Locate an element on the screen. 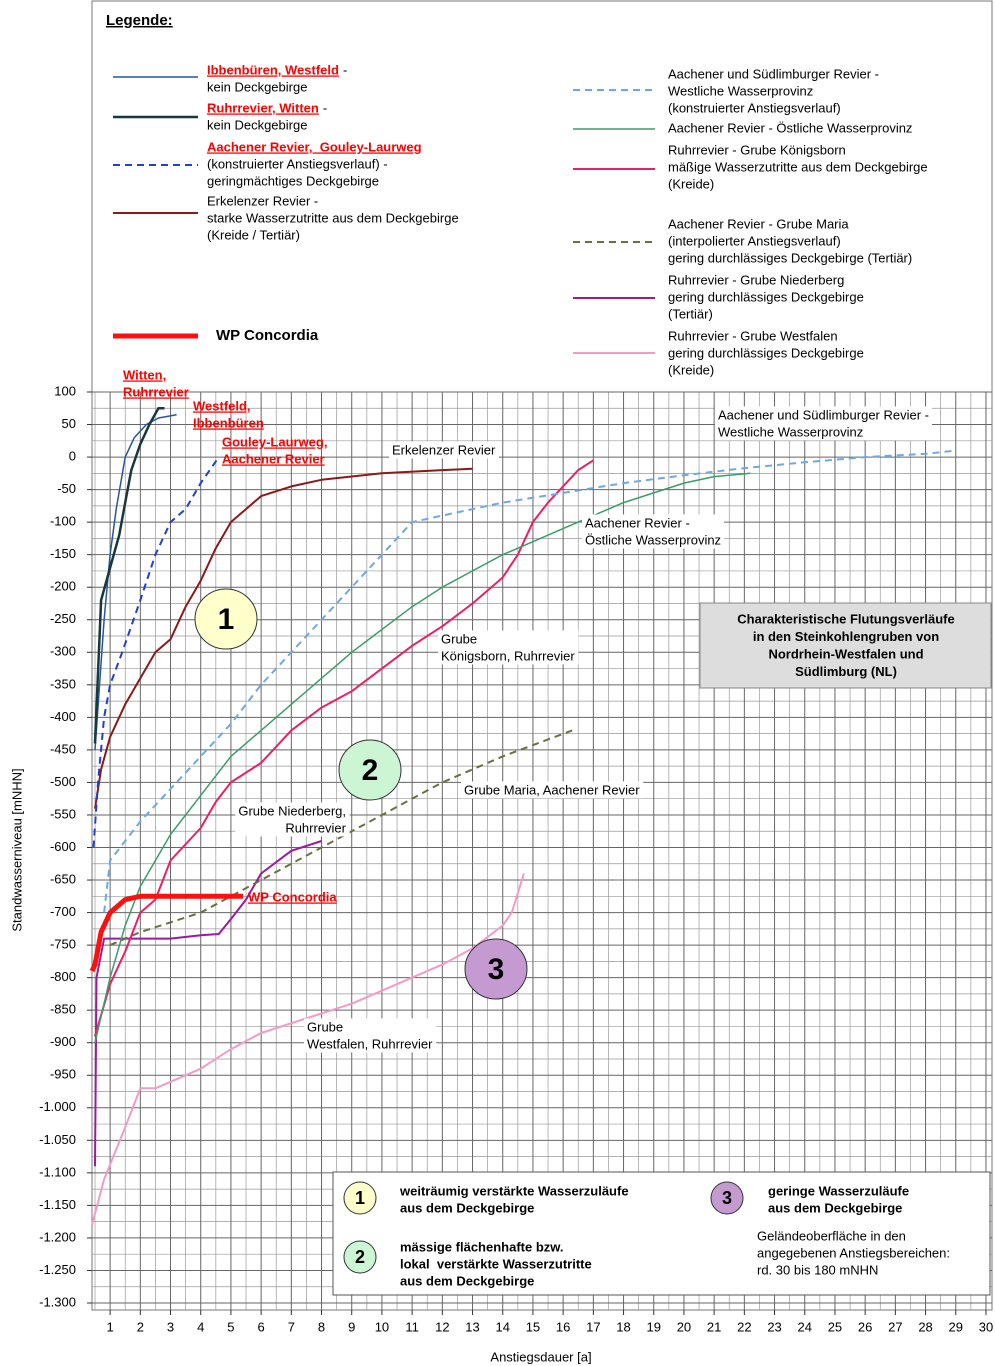 The image size is (995, 1366). x-tick-label: 3 is located at coordinates (170, 1326).